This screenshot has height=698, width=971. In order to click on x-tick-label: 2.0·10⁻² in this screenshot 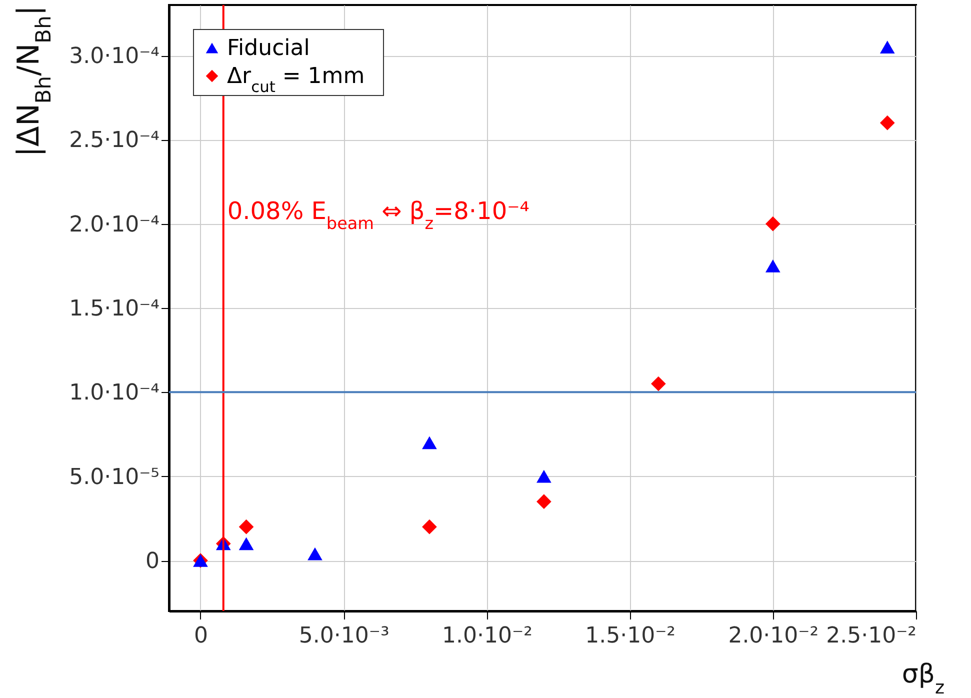, I will do `click(773, 636)`.